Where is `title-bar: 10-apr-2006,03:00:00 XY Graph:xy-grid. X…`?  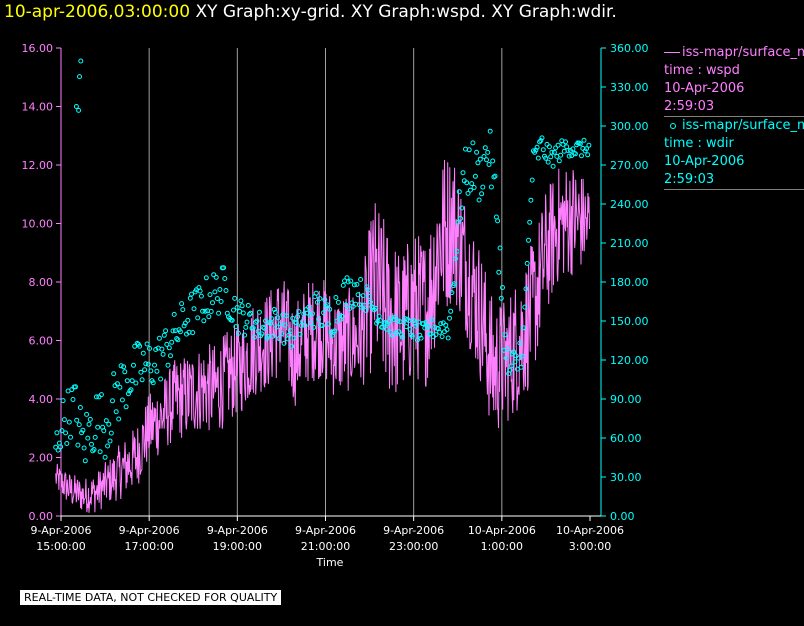
title-bar: 10-apr-2006,03:00:00 XY Graph:xy-grid. X… is located at coordinates (310, 12).